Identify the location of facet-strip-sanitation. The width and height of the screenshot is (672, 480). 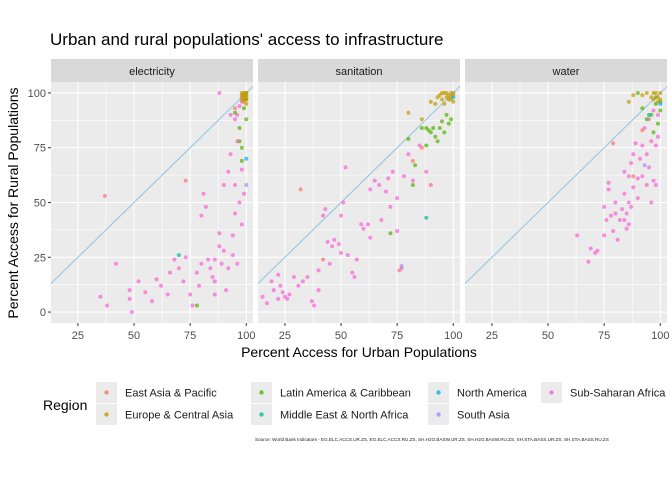
(359, 70).